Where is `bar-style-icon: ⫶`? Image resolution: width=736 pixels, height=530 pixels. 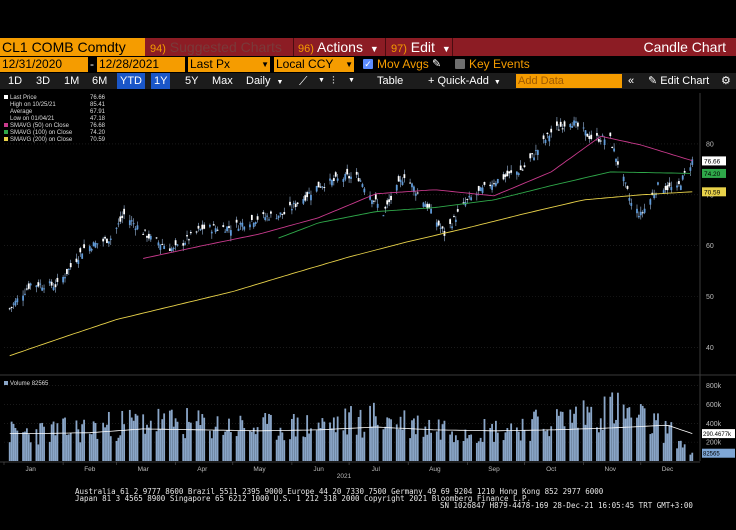
bar-style-icon: ⫶ is located at coordinates (333, 81).